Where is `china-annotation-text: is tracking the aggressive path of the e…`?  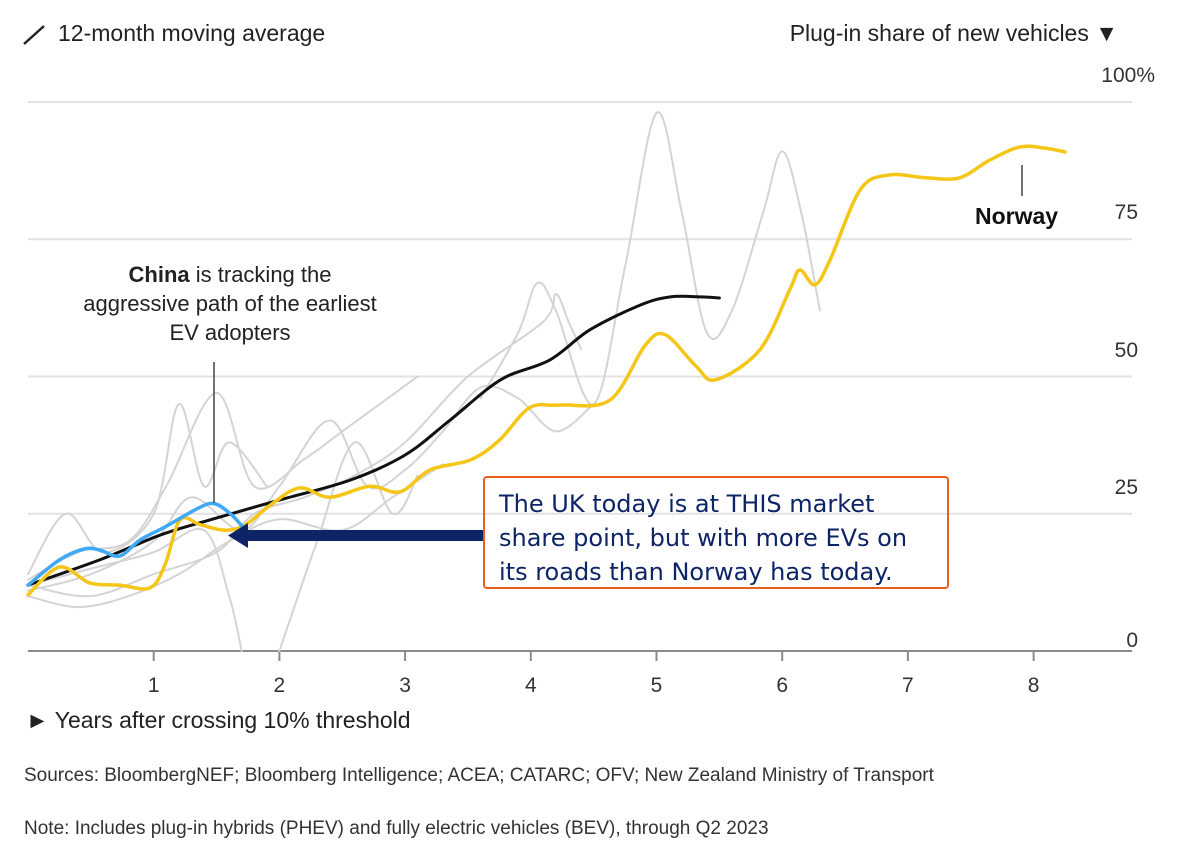
china-annotation-text: is tracking the aggressive path of the e… is located at coordinates (230, 303).